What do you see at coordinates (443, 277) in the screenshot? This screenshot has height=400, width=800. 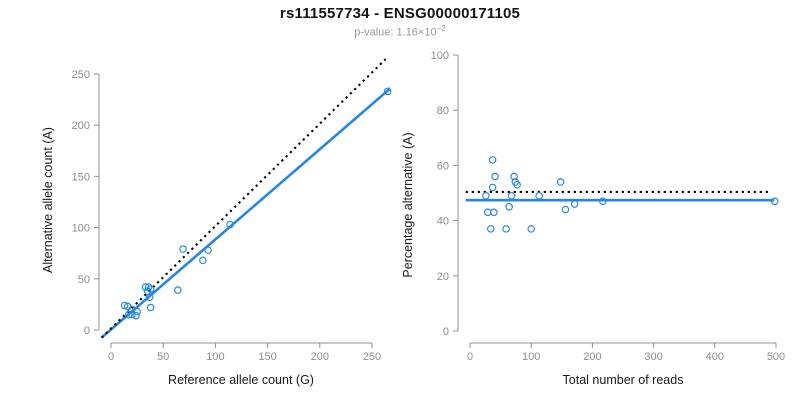 I see `y-tick-label: 20` at bounding box center [443, 277].